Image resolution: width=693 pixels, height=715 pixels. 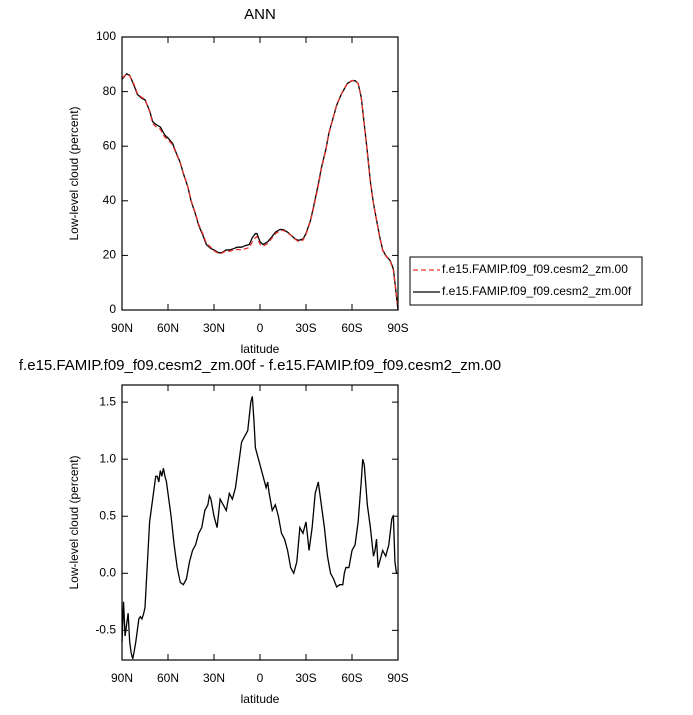 I want to click on y-tick-label: 1.5, so click(x=107, y=401).